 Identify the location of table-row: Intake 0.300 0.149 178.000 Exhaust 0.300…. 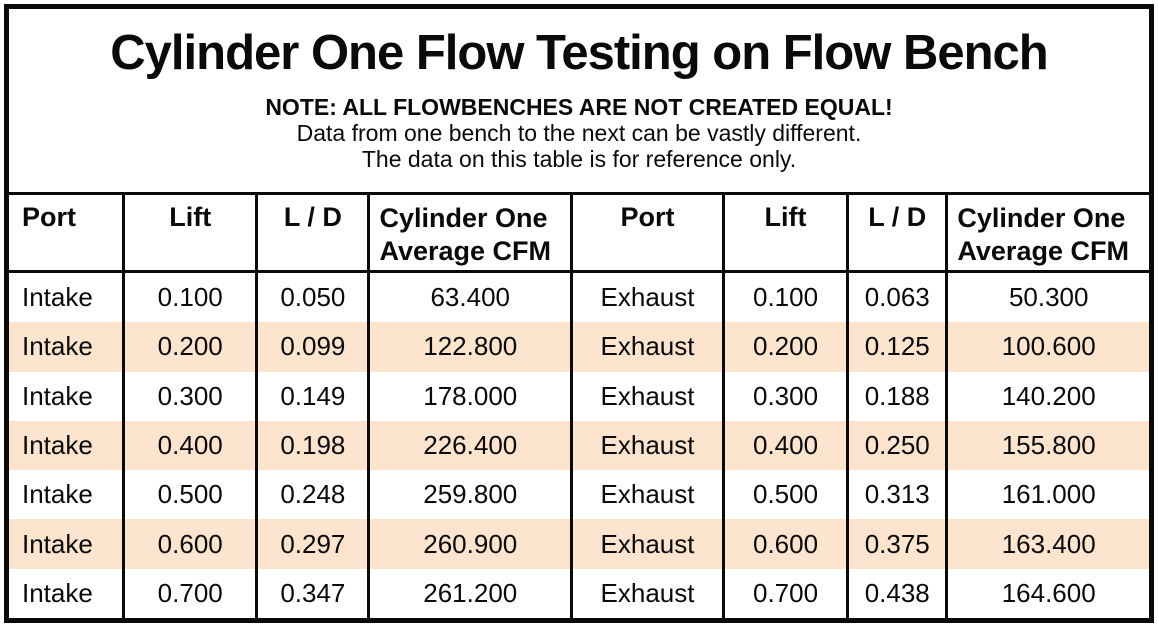
(579, 396).